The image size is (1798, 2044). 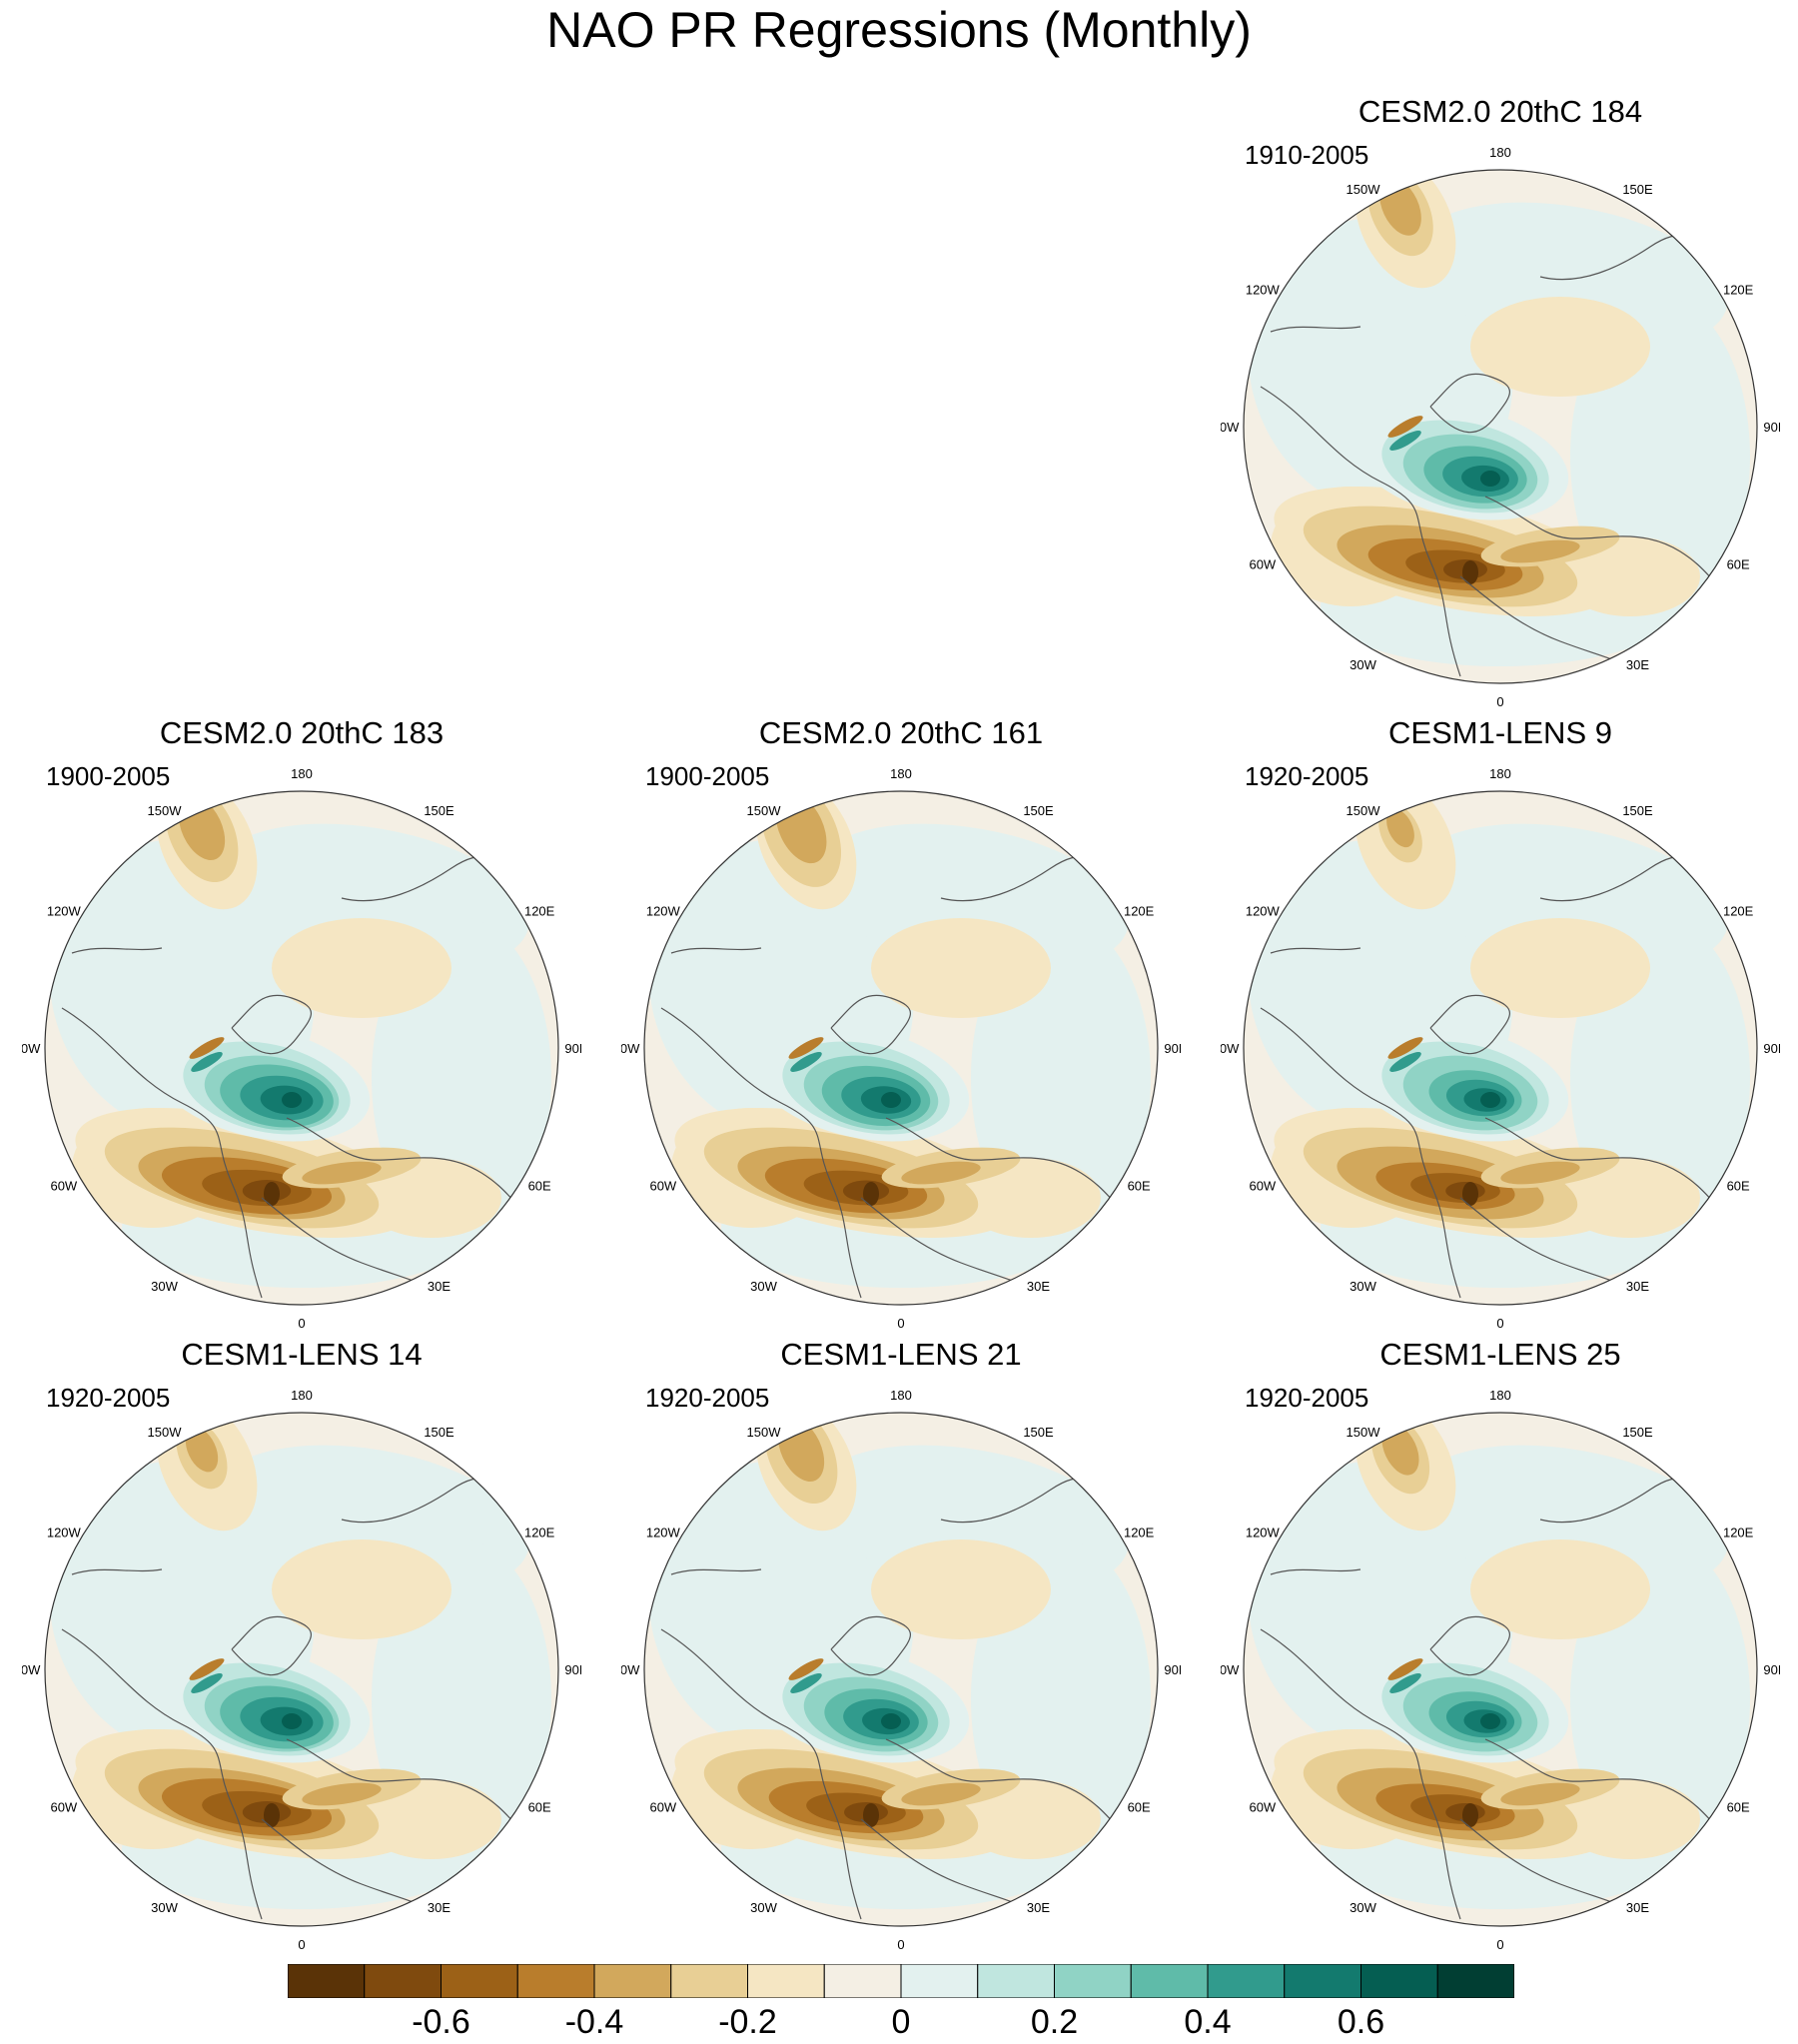 I want to click on colorbar-tick-label: -0.6, so click(x=441, y=2022).